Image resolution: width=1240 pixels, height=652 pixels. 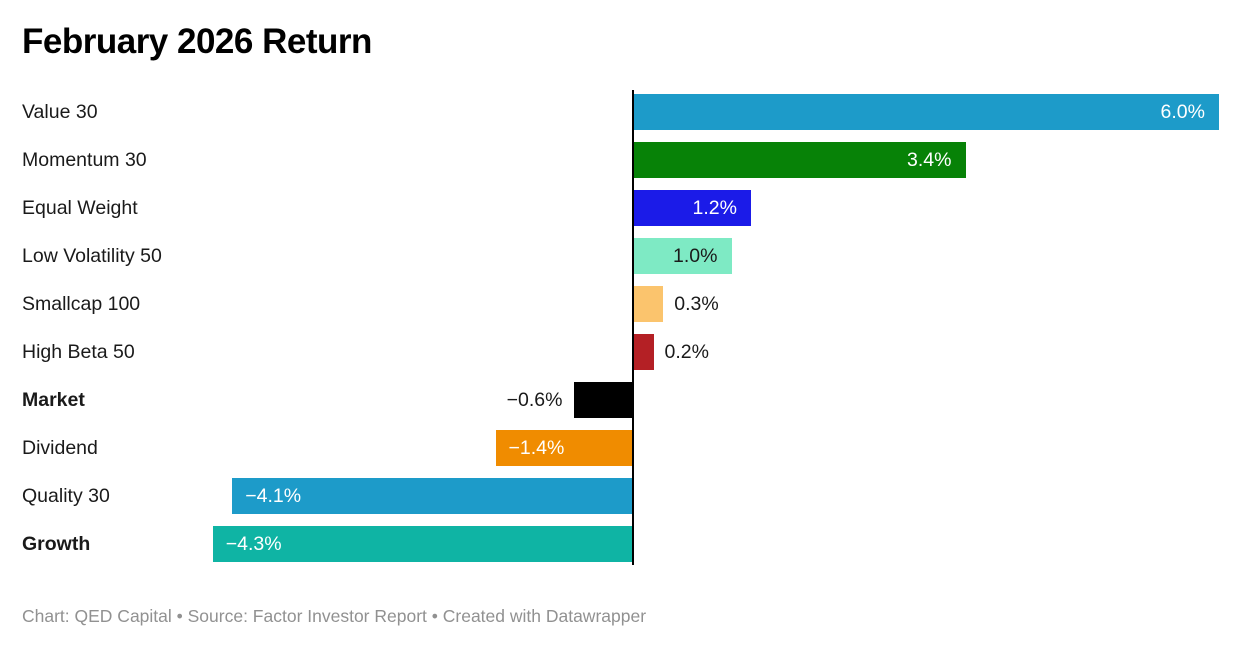 I want to click on zero-axis-line, so click(x=633, y=327).